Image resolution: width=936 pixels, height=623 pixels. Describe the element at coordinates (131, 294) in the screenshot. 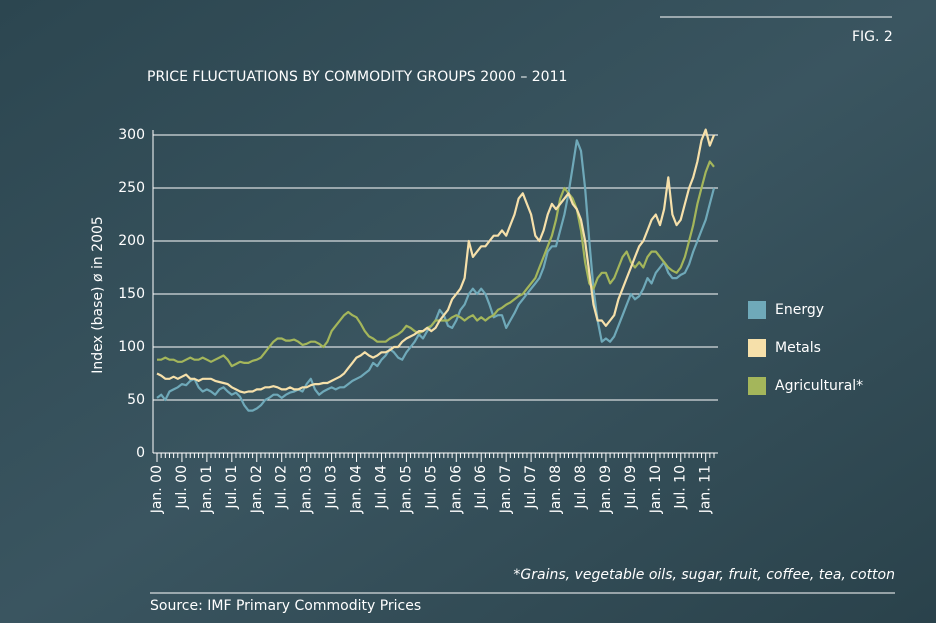

I see `y-tick-label: 150` at that location.